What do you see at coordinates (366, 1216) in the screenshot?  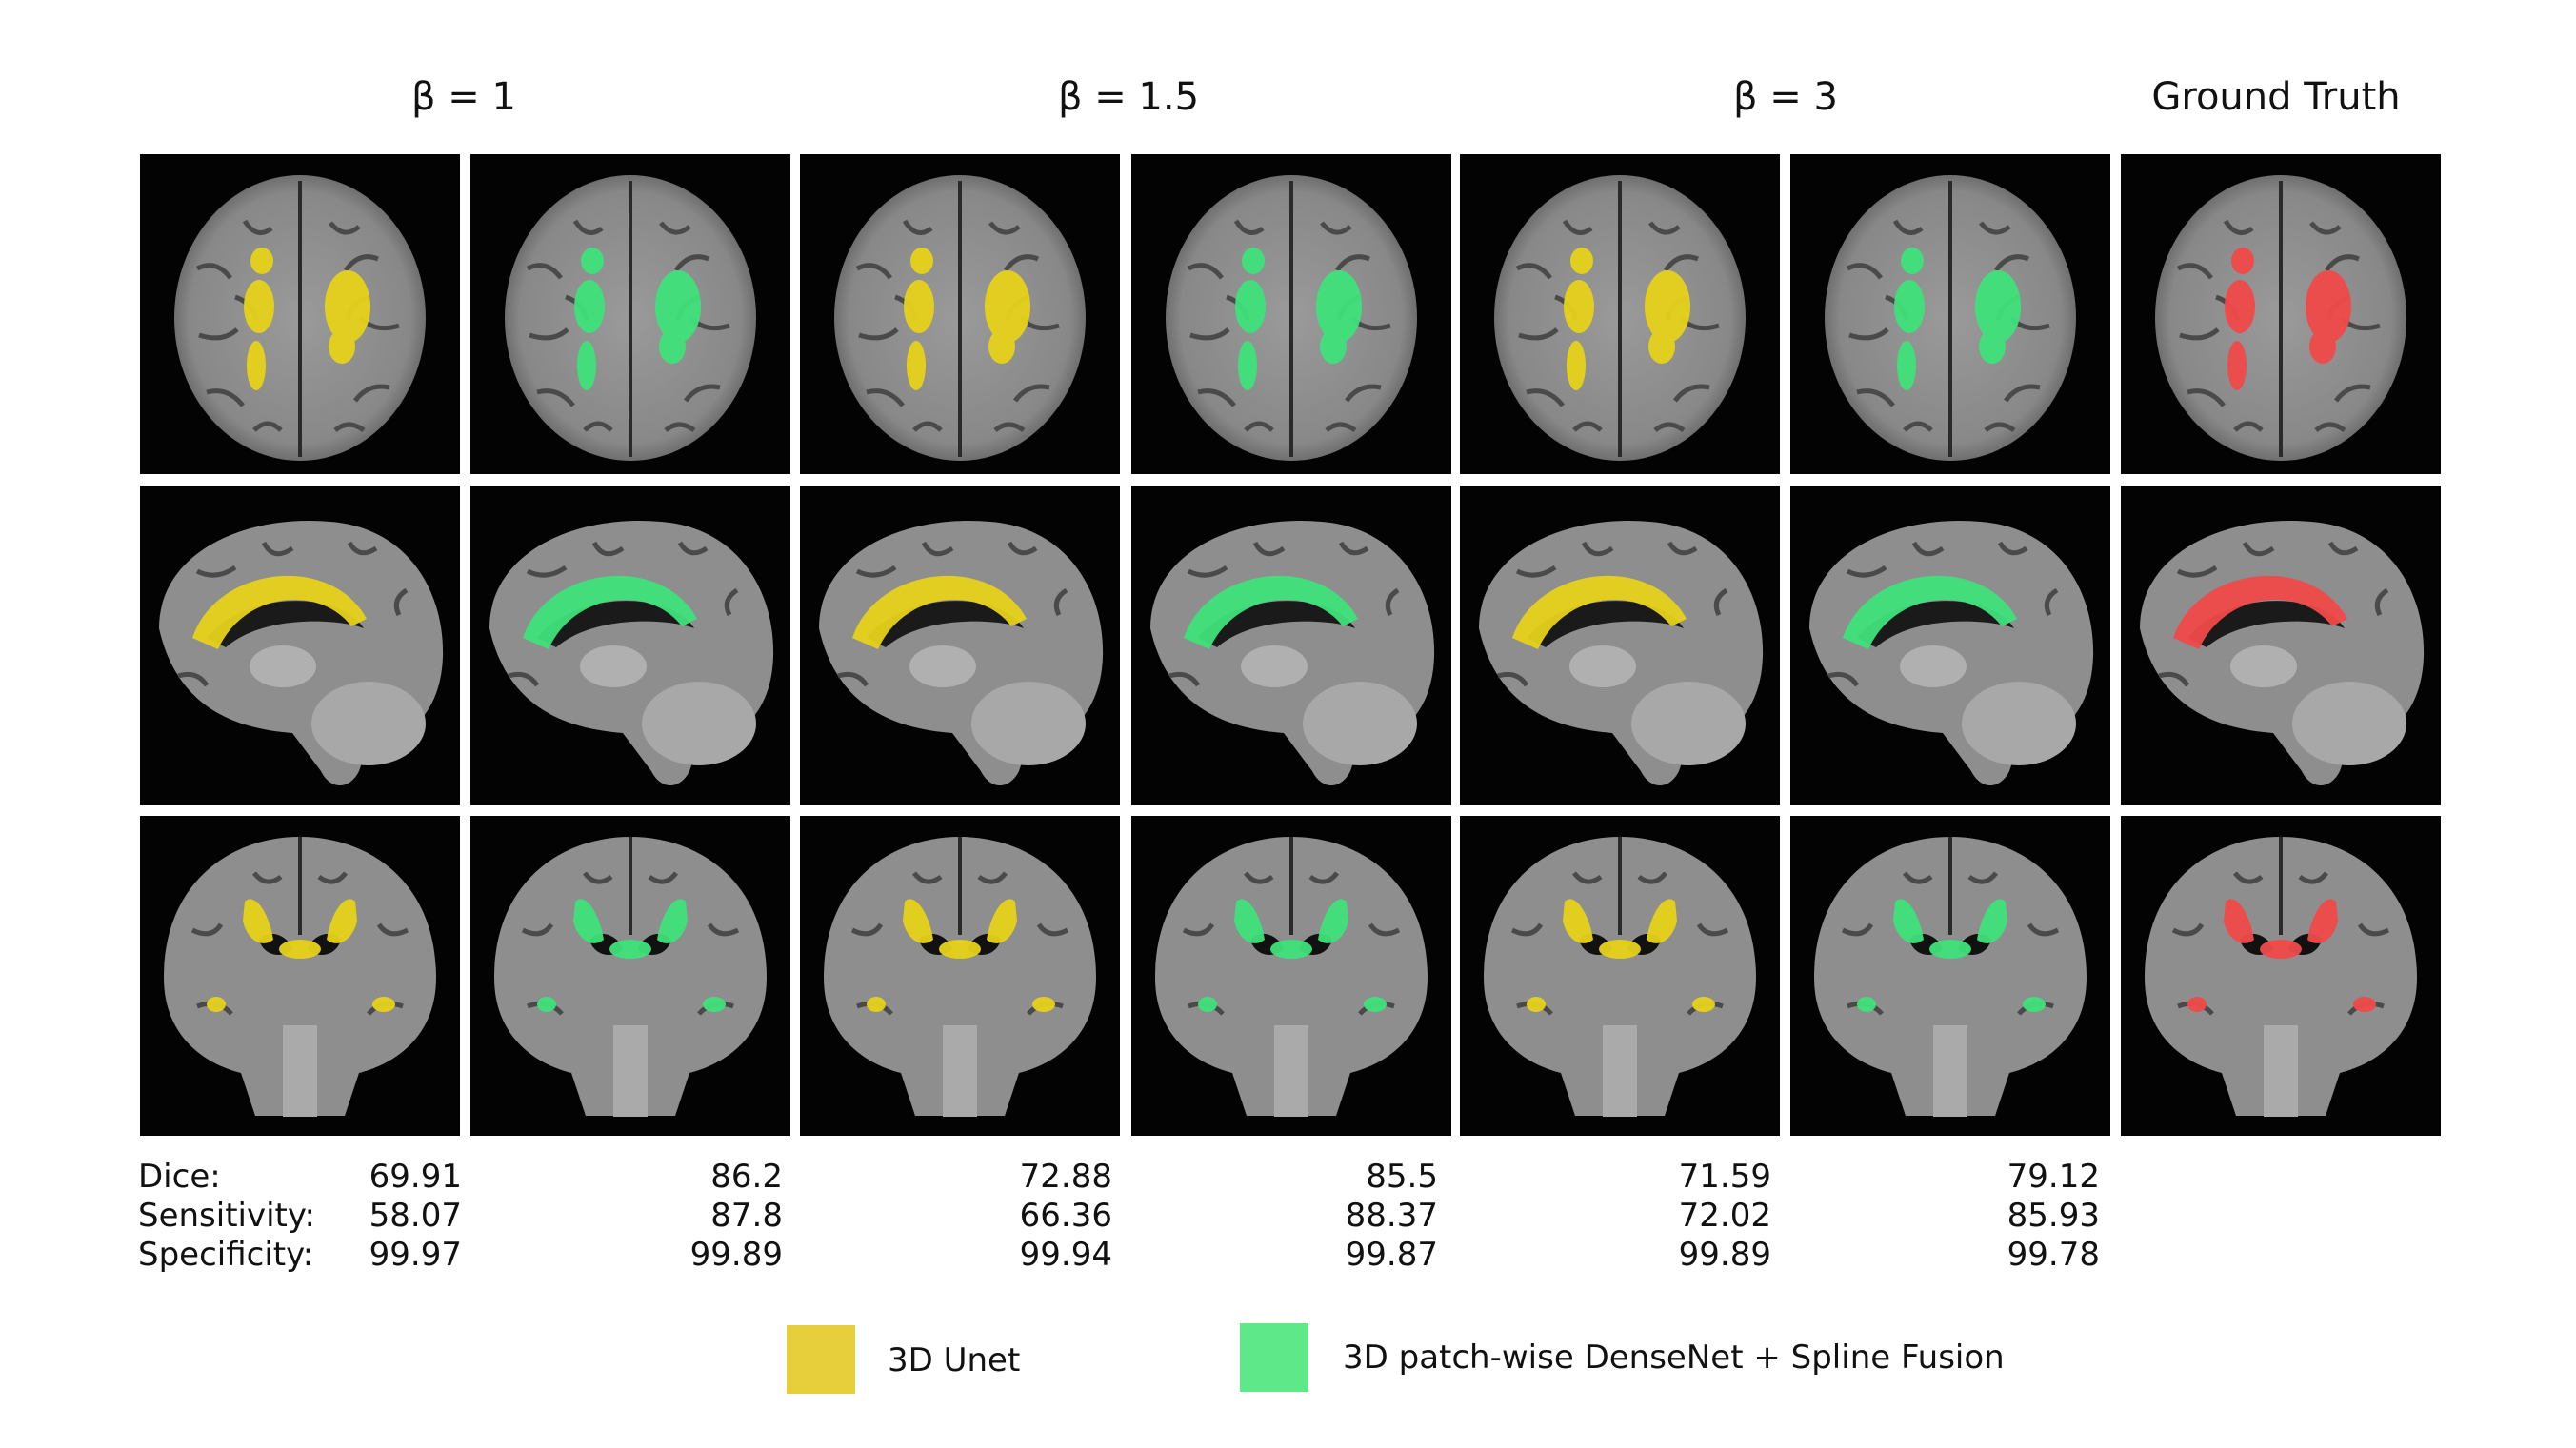 I see `metrics-col-1: 69.91 58.07 99.97` at bounding box center [366, 1216].